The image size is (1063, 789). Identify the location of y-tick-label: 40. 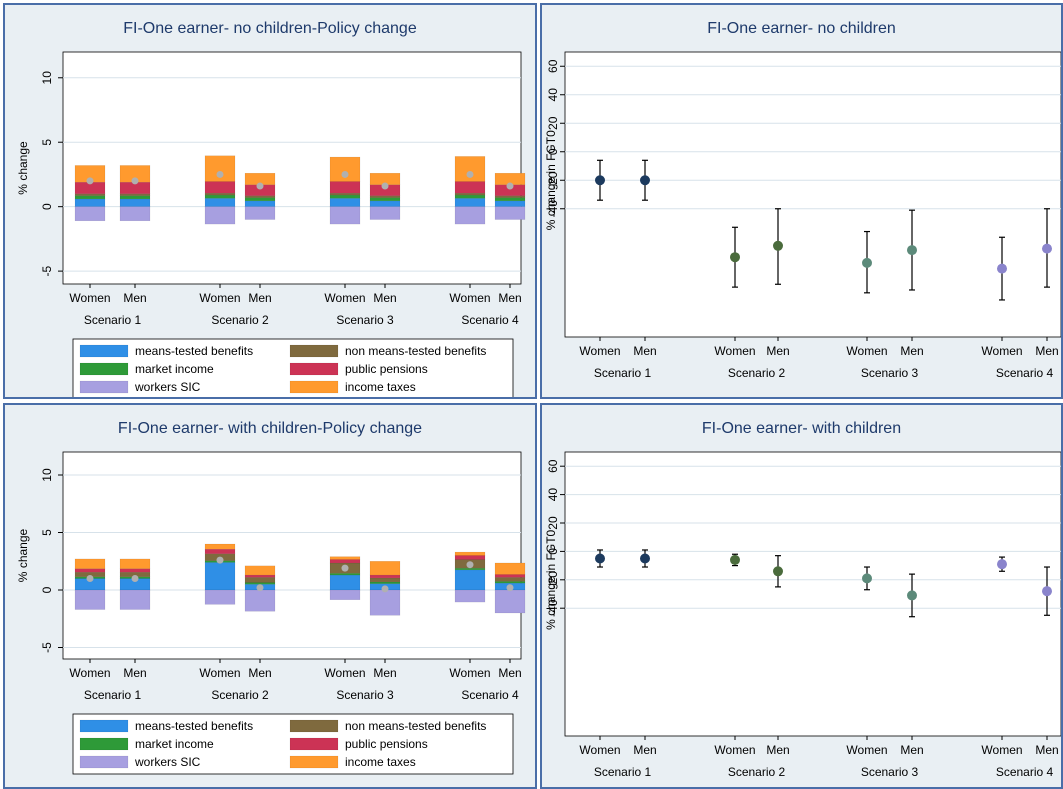
(553, 95).